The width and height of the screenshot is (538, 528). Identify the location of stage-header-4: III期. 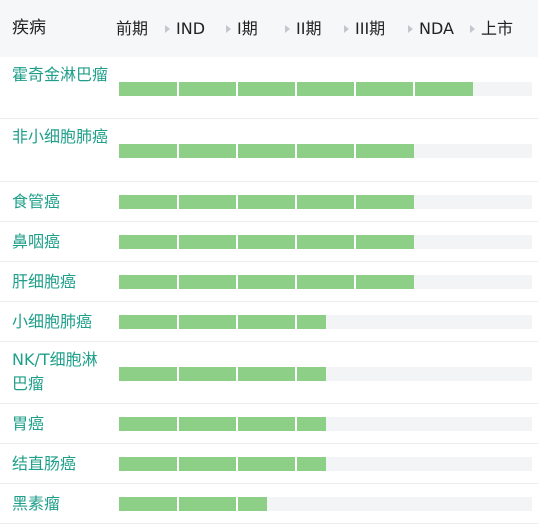
(364, 28).